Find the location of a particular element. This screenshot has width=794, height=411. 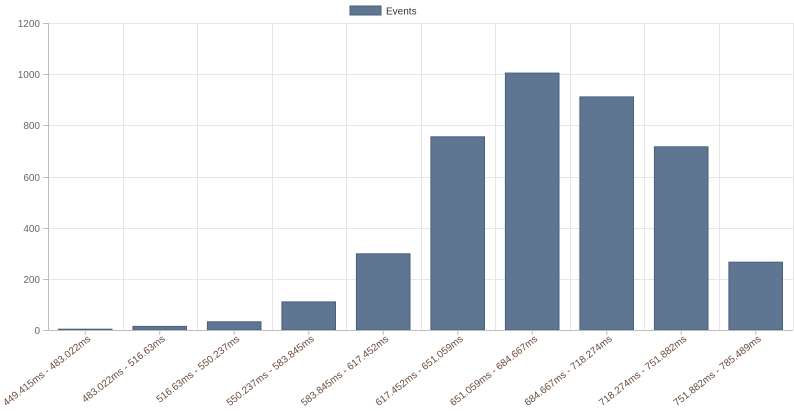

x-tick-label: 516.63ms - 550.237ms is located at coordinates (198, 370).